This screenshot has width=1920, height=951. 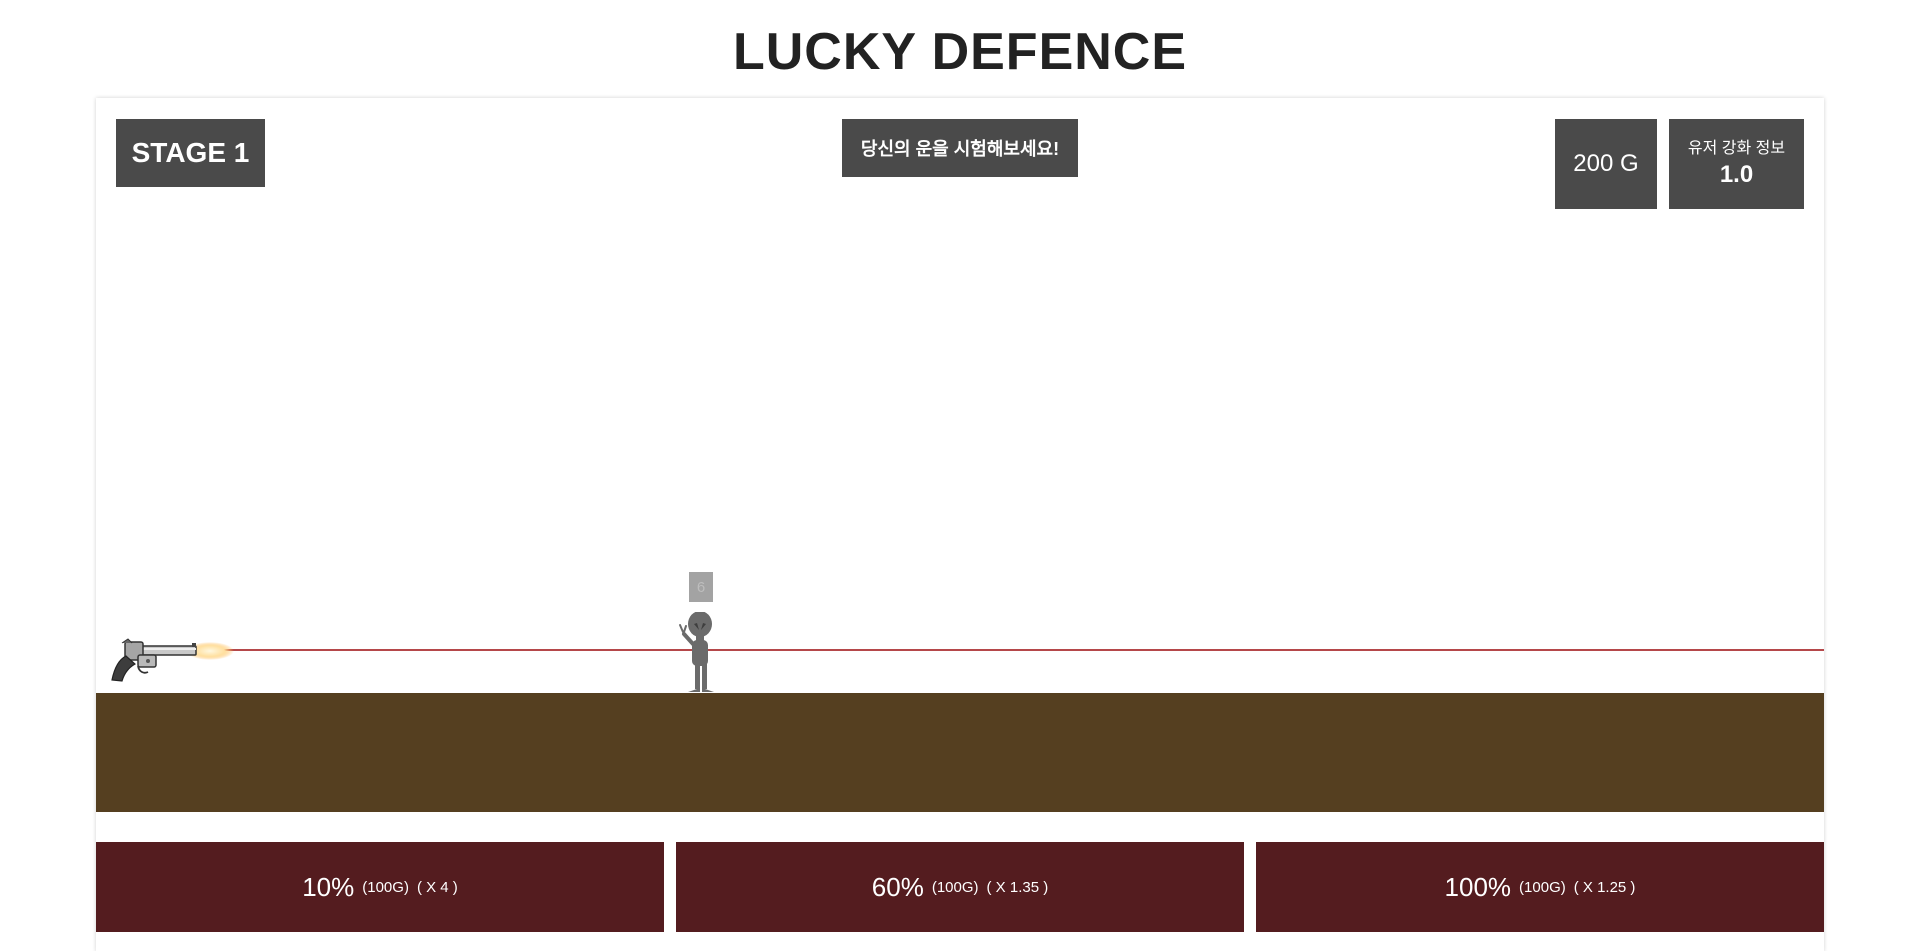 What do you see at coordinates (437, 887) in the screenshot?
I see `bet-multiplier: ( X 4 )` at bounding box center [437, 887].